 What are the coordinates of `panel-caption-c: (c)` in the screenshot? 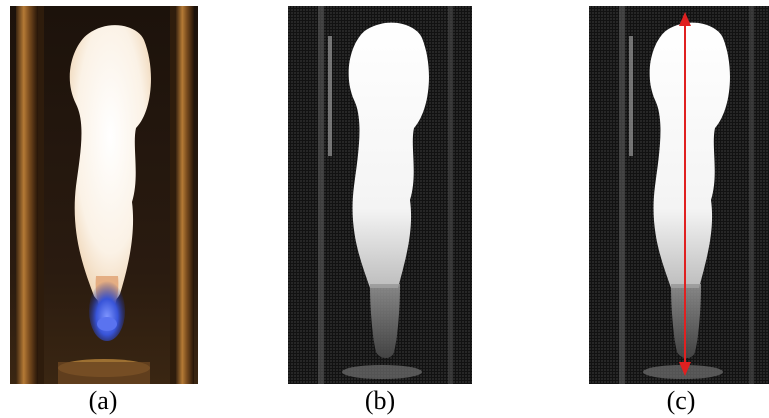 It's located at (681, 400).